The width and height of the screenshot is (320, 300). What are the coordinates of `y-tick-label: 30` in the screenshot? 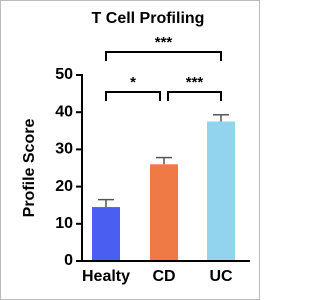 It's located at (64, 149).